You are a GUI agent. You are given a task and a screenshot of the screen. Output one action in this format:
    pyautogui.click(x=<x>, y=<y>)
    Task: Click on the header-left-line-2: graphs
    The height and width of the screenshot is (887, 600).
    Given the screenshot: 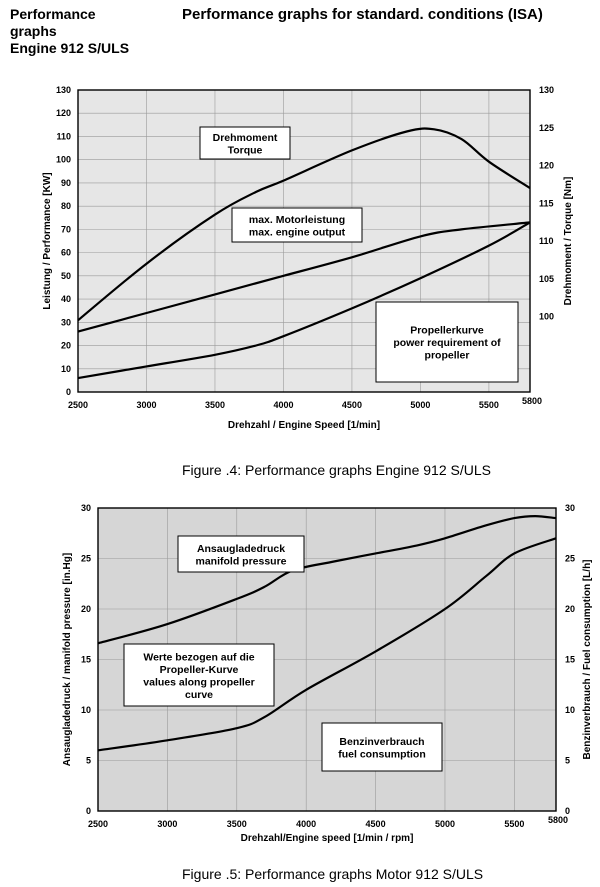 What is the action you would take?
    pyautogui.click(x=33, y=31)
    